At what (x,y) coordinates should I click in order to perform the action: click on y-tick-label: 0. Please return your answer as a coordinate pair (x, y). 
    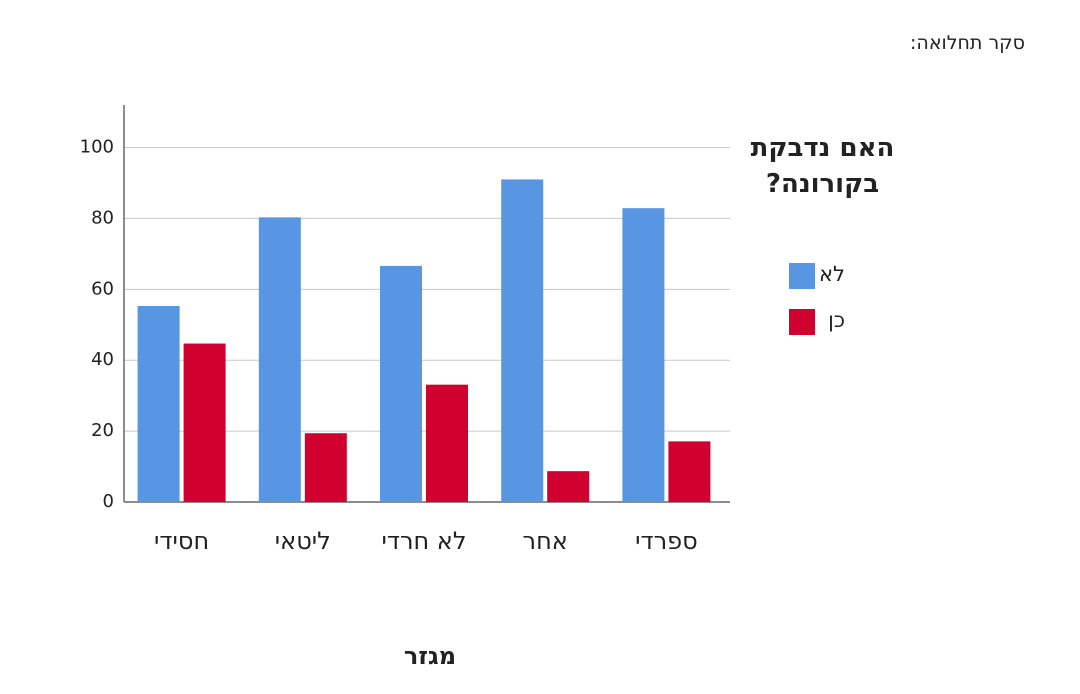
    Looking at the image, I should click on (108, 501).